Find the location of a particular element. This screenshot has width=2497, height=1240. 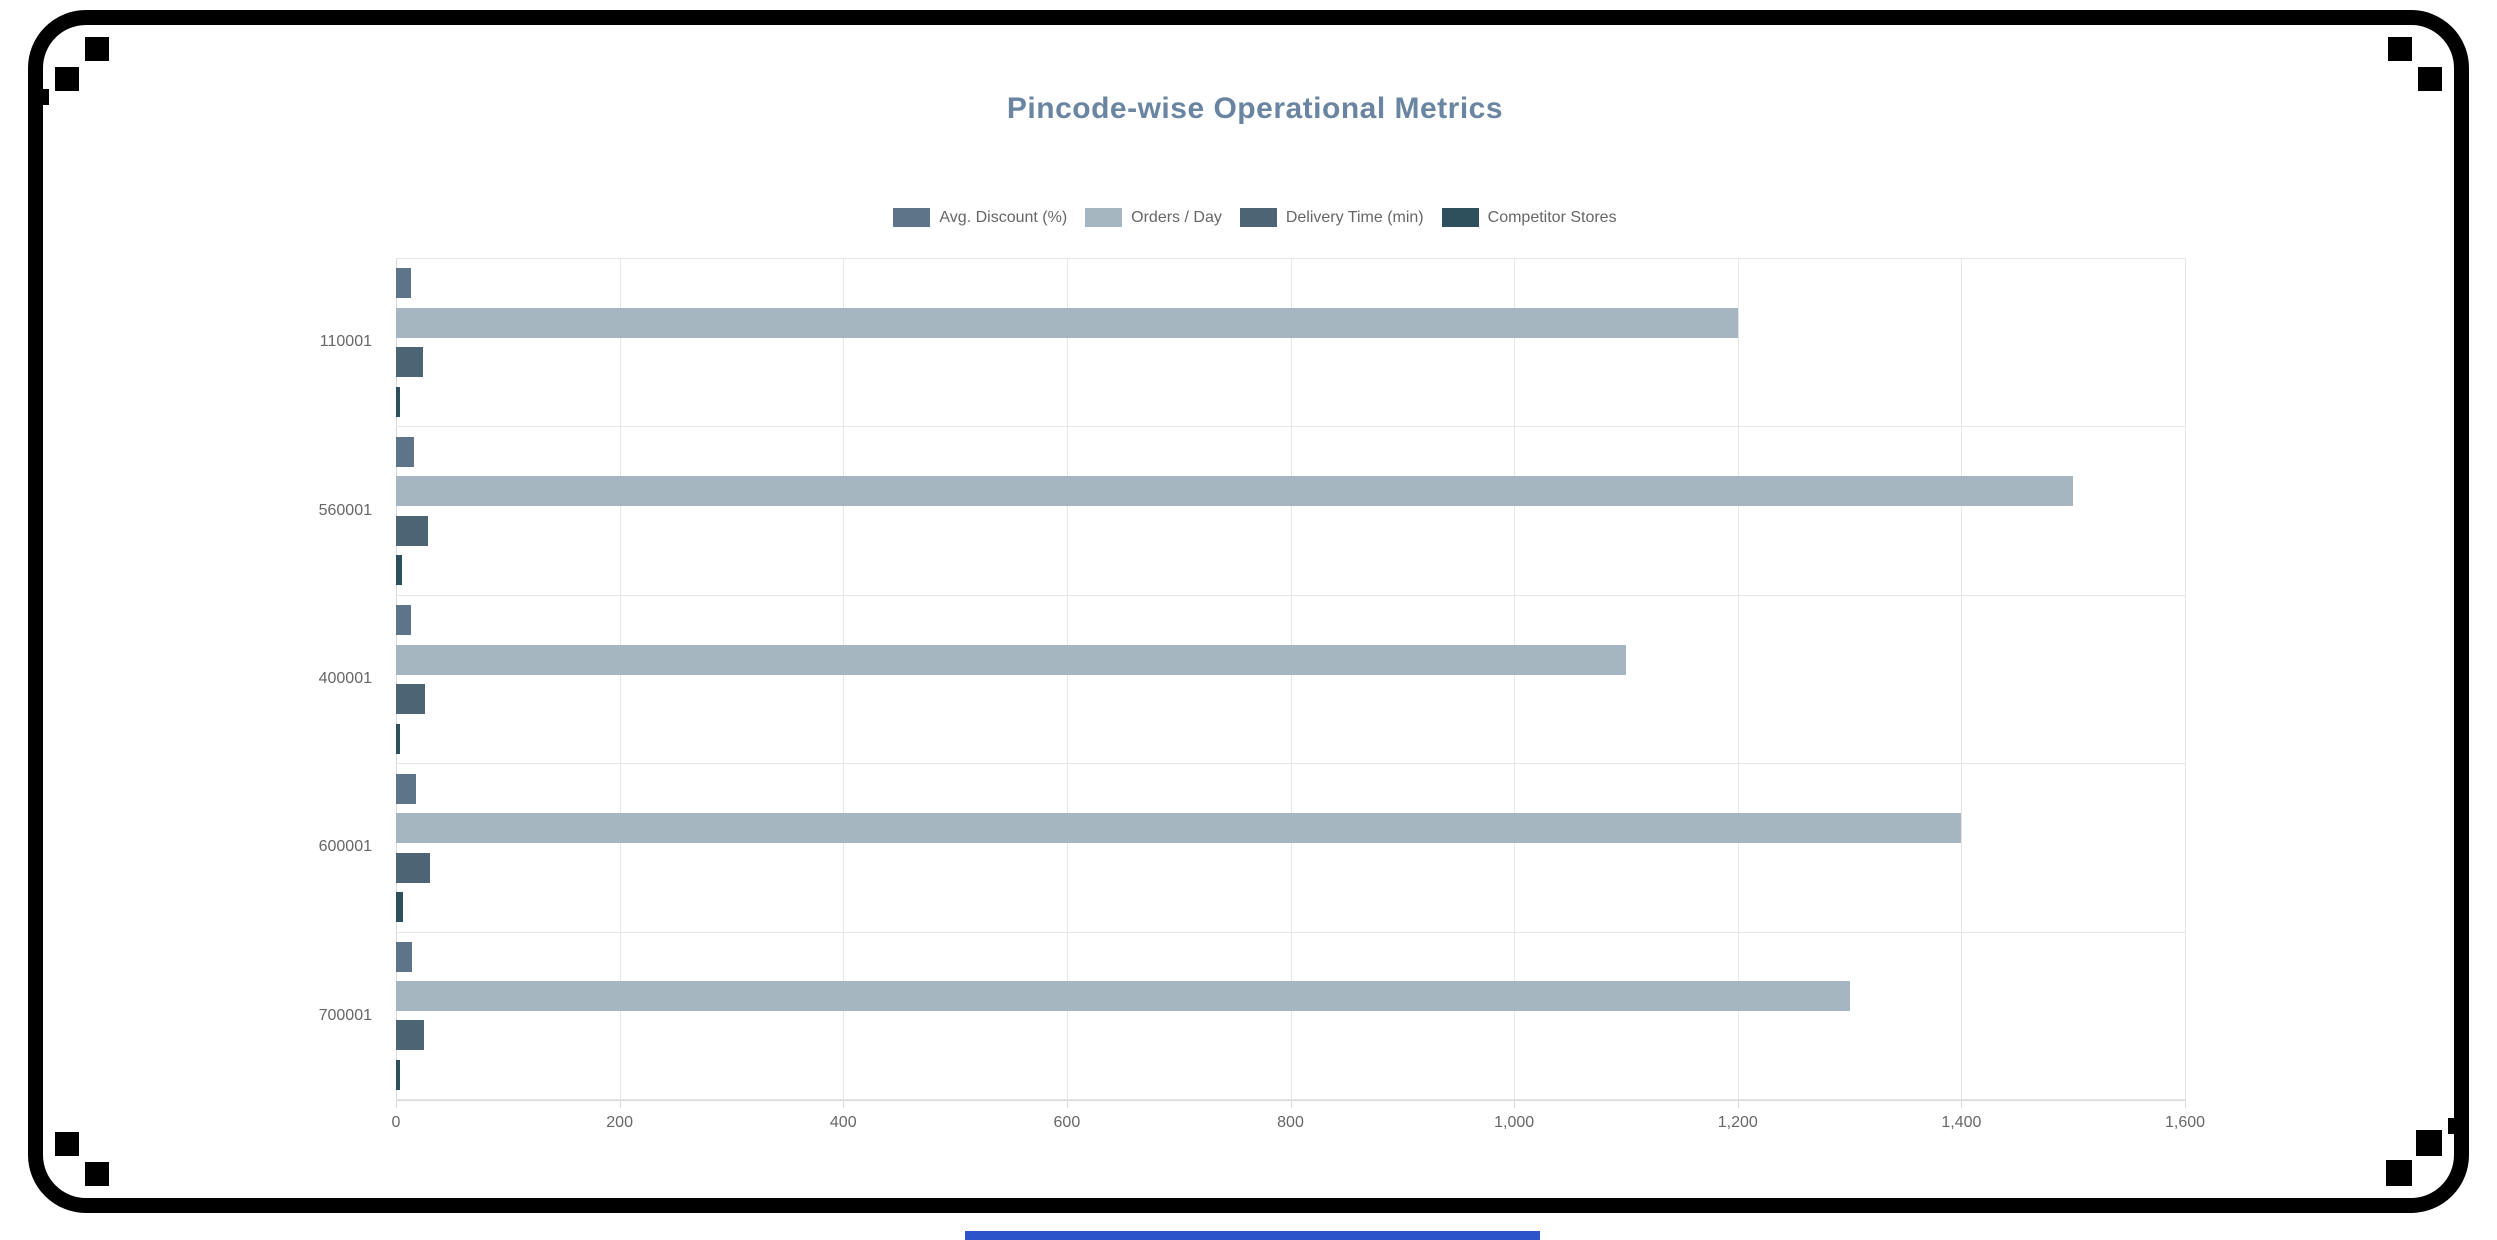

legend-item-competitor-stores: Competitor Stores is located at coordinates (1529, 217).